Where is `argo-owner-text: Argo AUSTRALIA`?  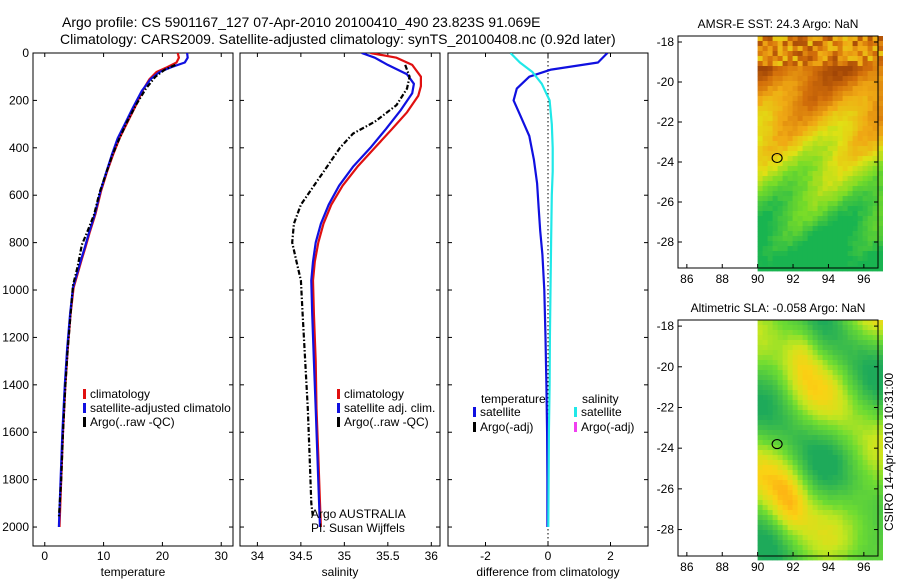 argo-owner-text: Argo AUSTRALIA is located at coordinates (358, 514).